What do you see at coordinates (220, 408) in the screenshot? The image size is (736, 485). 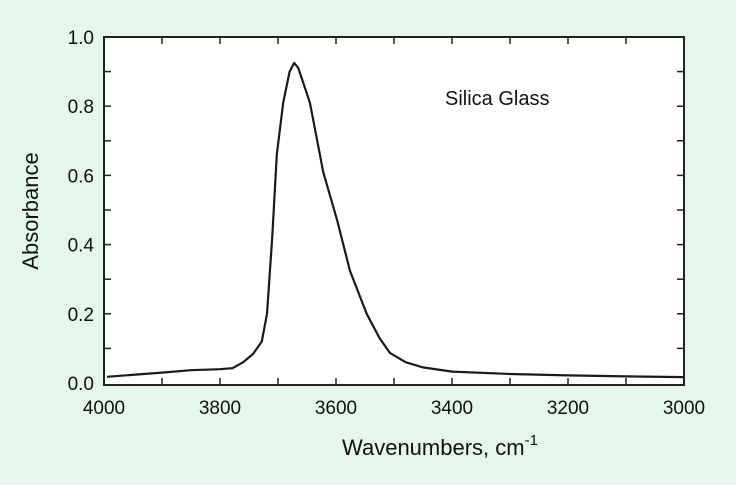 I see `x-tick-label: 3800` at bounding box center [220, 408].